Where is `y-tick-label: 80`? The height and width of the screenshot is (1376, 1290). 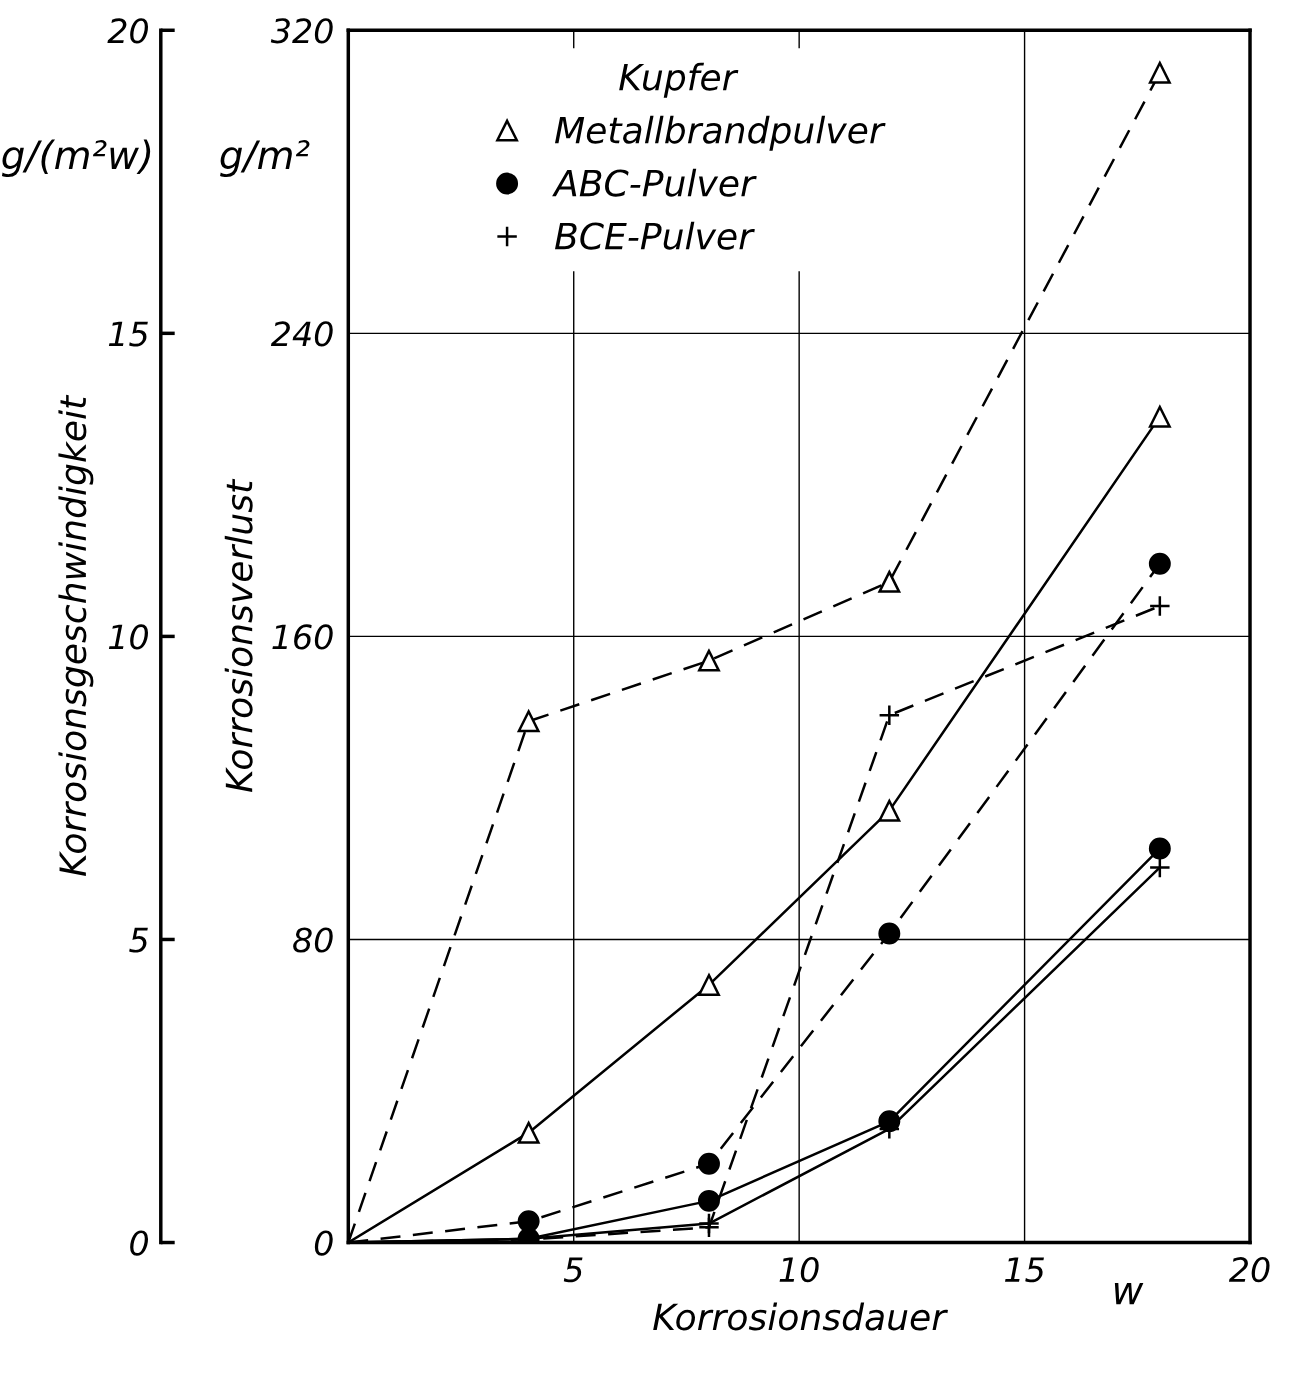
y-tick-label: 80 is located at coordinates (313, 940).